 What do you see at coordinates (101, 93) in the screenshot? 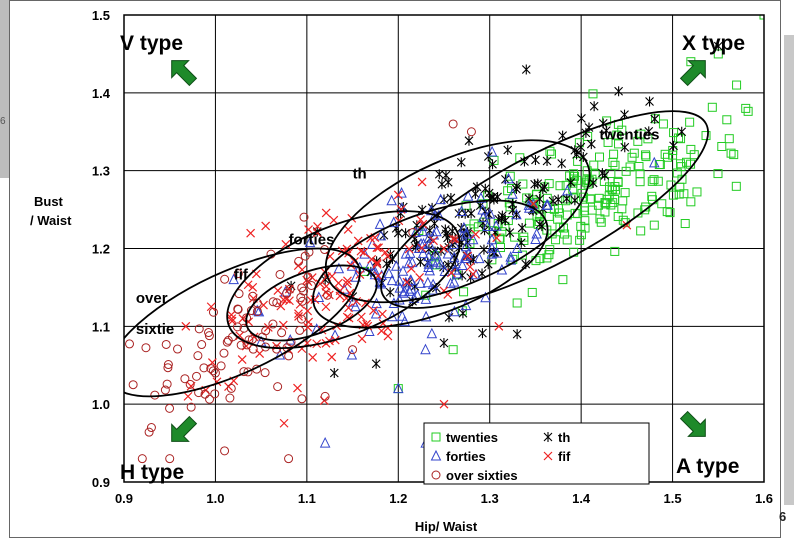
I see `y-tick-label: 1.4` at bounding box center [101, 93].